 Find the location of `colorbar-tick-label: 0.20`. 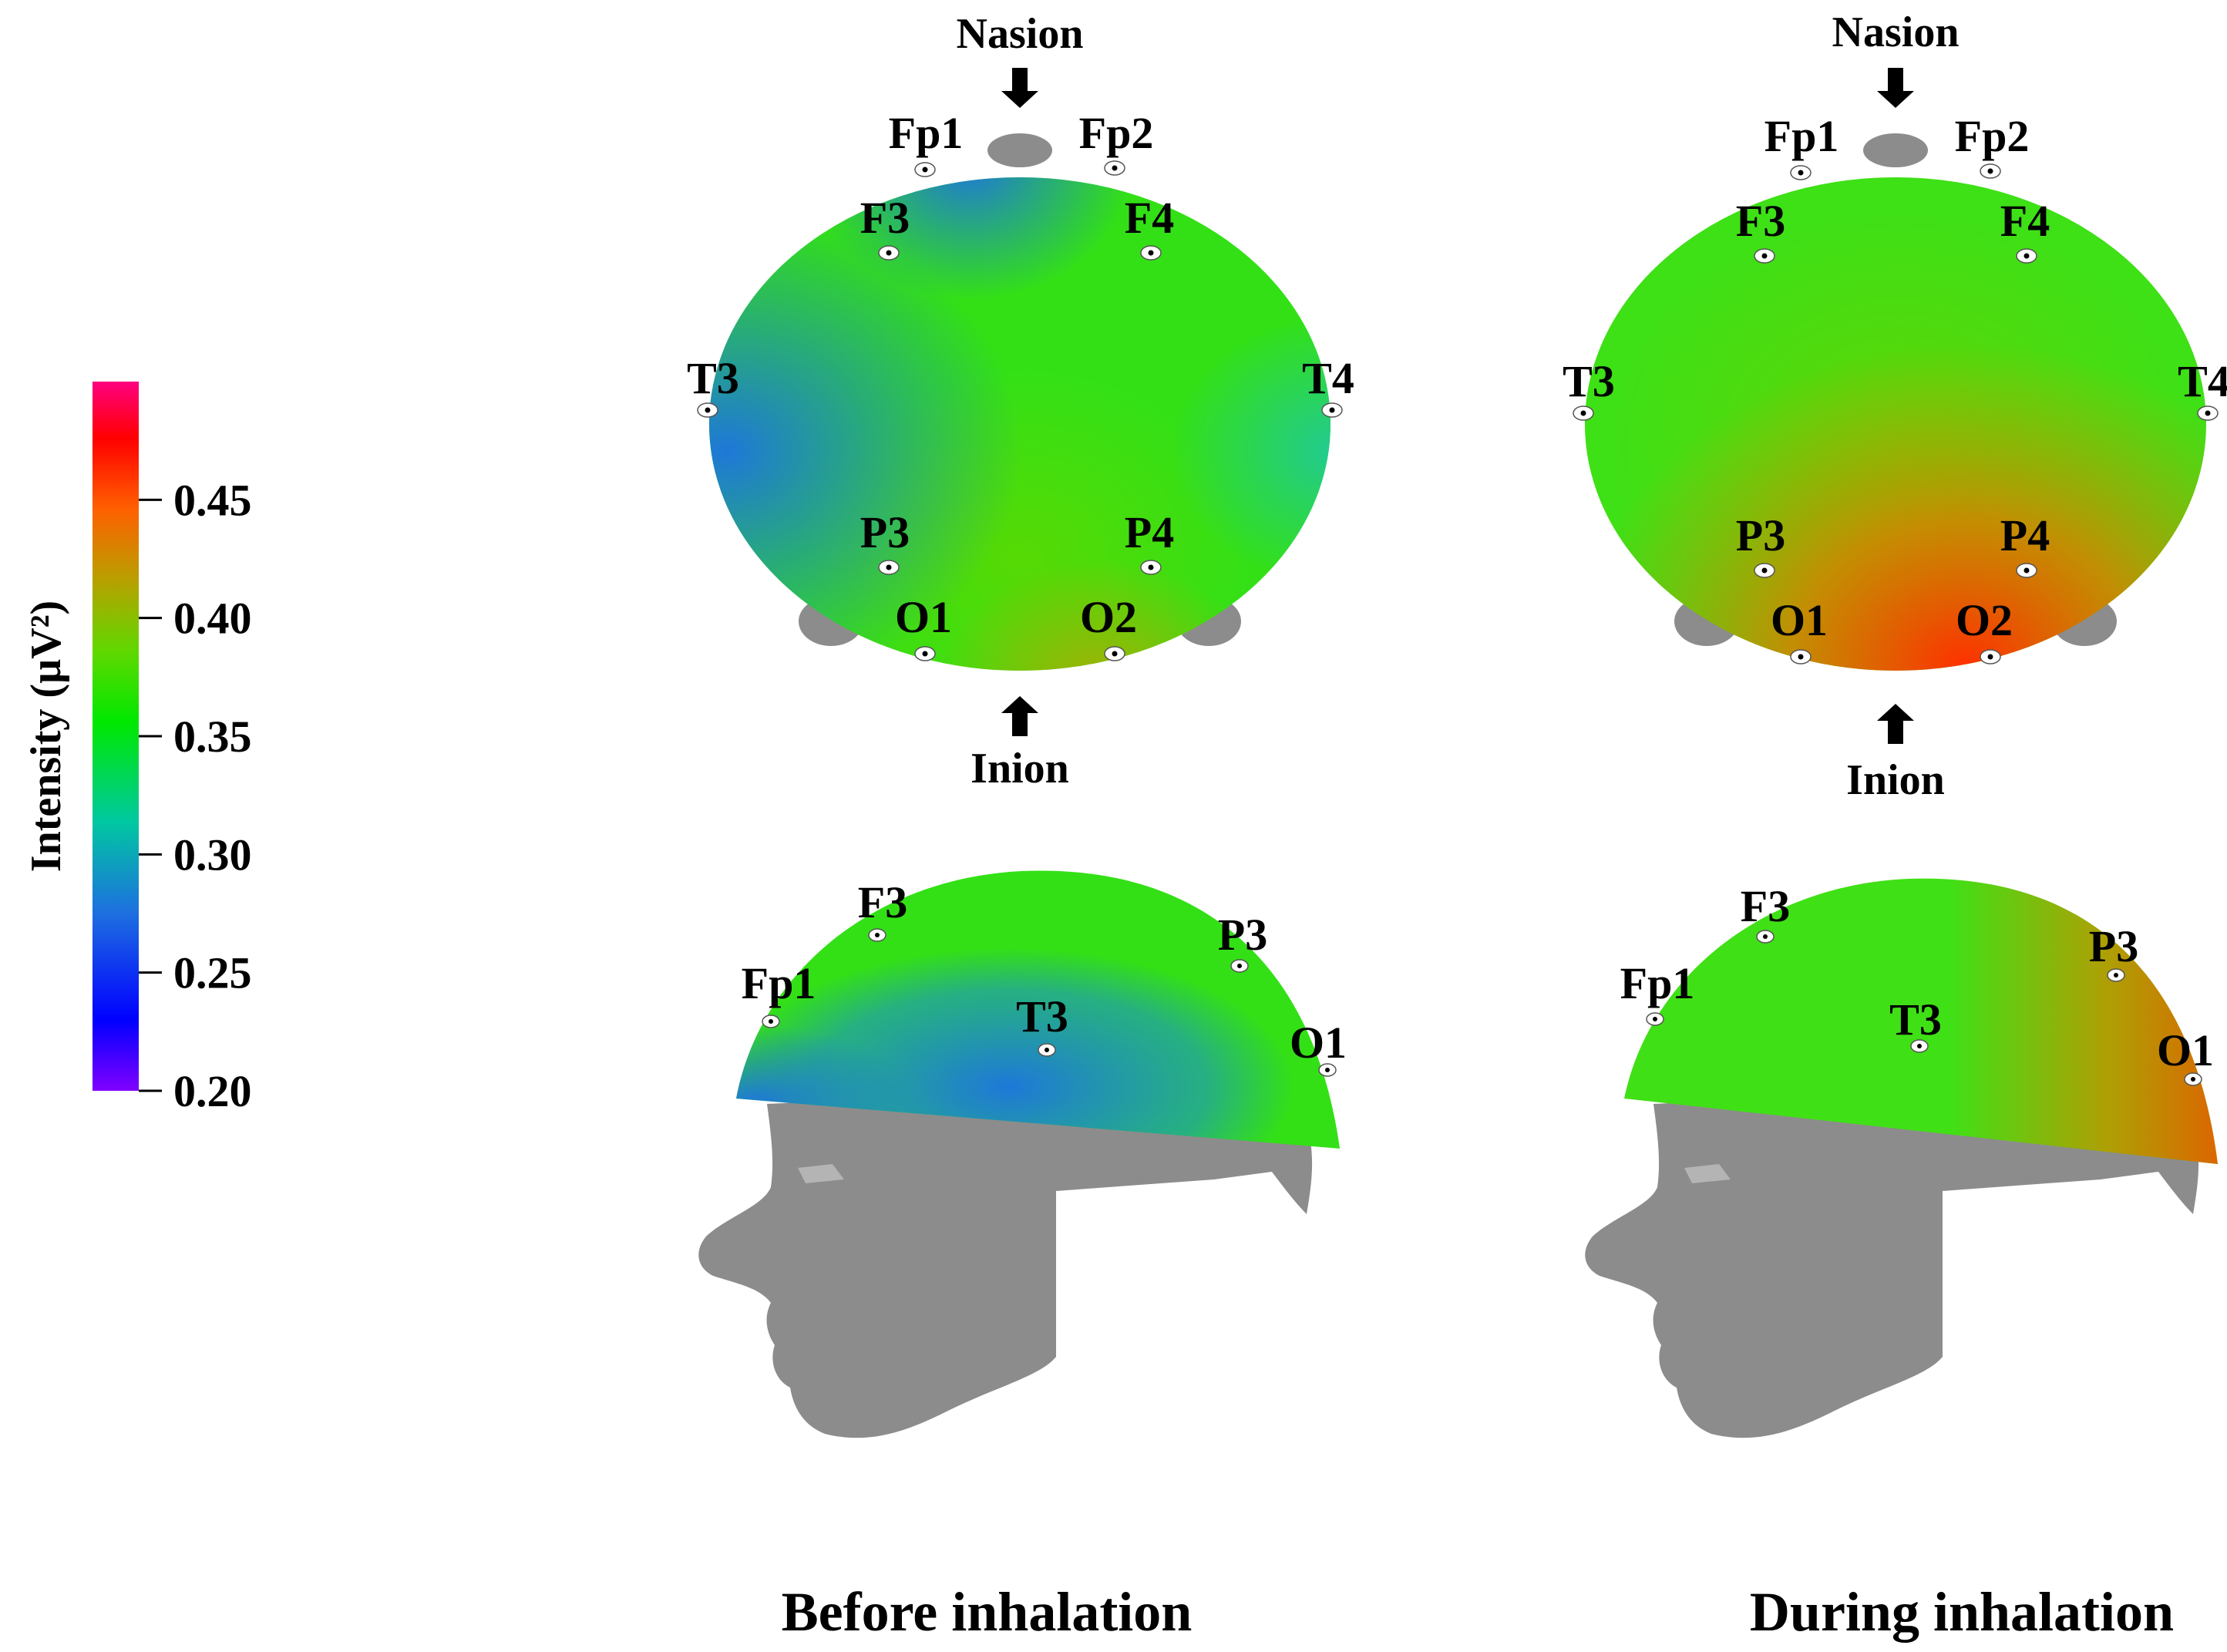

colorbar-tick-label: 0.20 is located at coordinates (212, 1091).